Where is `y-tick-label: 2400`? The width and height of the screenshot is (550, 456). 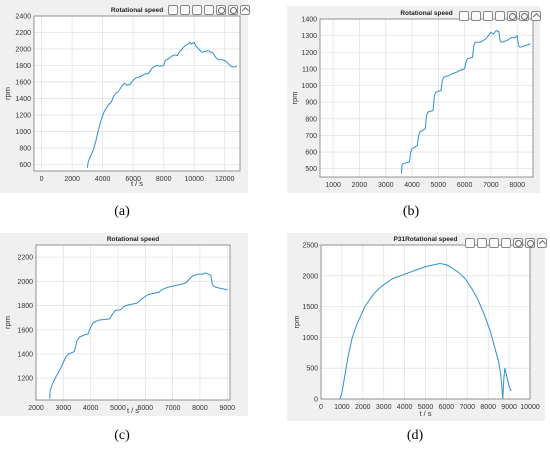
y-tick-label: 2400 is located at coordinates (23, 17).